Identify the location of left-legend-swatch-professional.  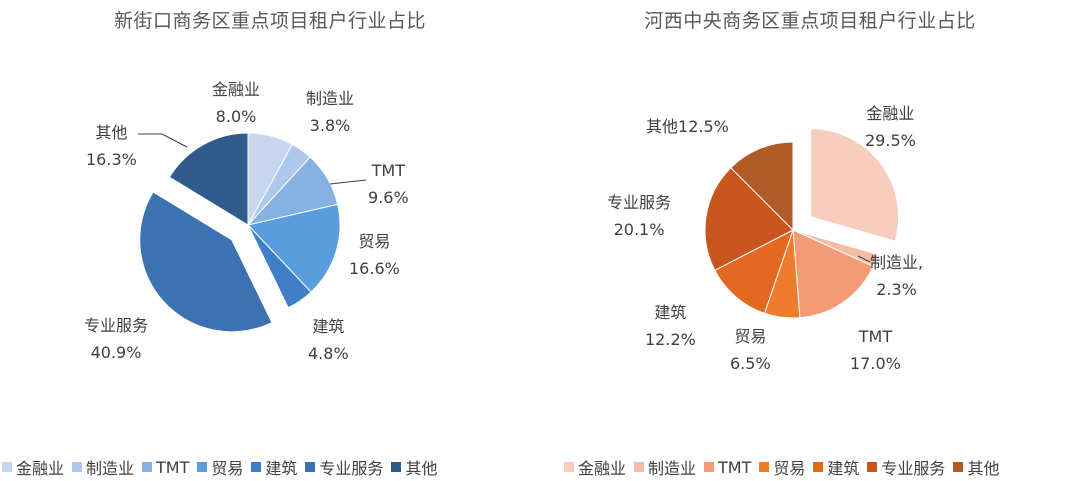
(310, 467).